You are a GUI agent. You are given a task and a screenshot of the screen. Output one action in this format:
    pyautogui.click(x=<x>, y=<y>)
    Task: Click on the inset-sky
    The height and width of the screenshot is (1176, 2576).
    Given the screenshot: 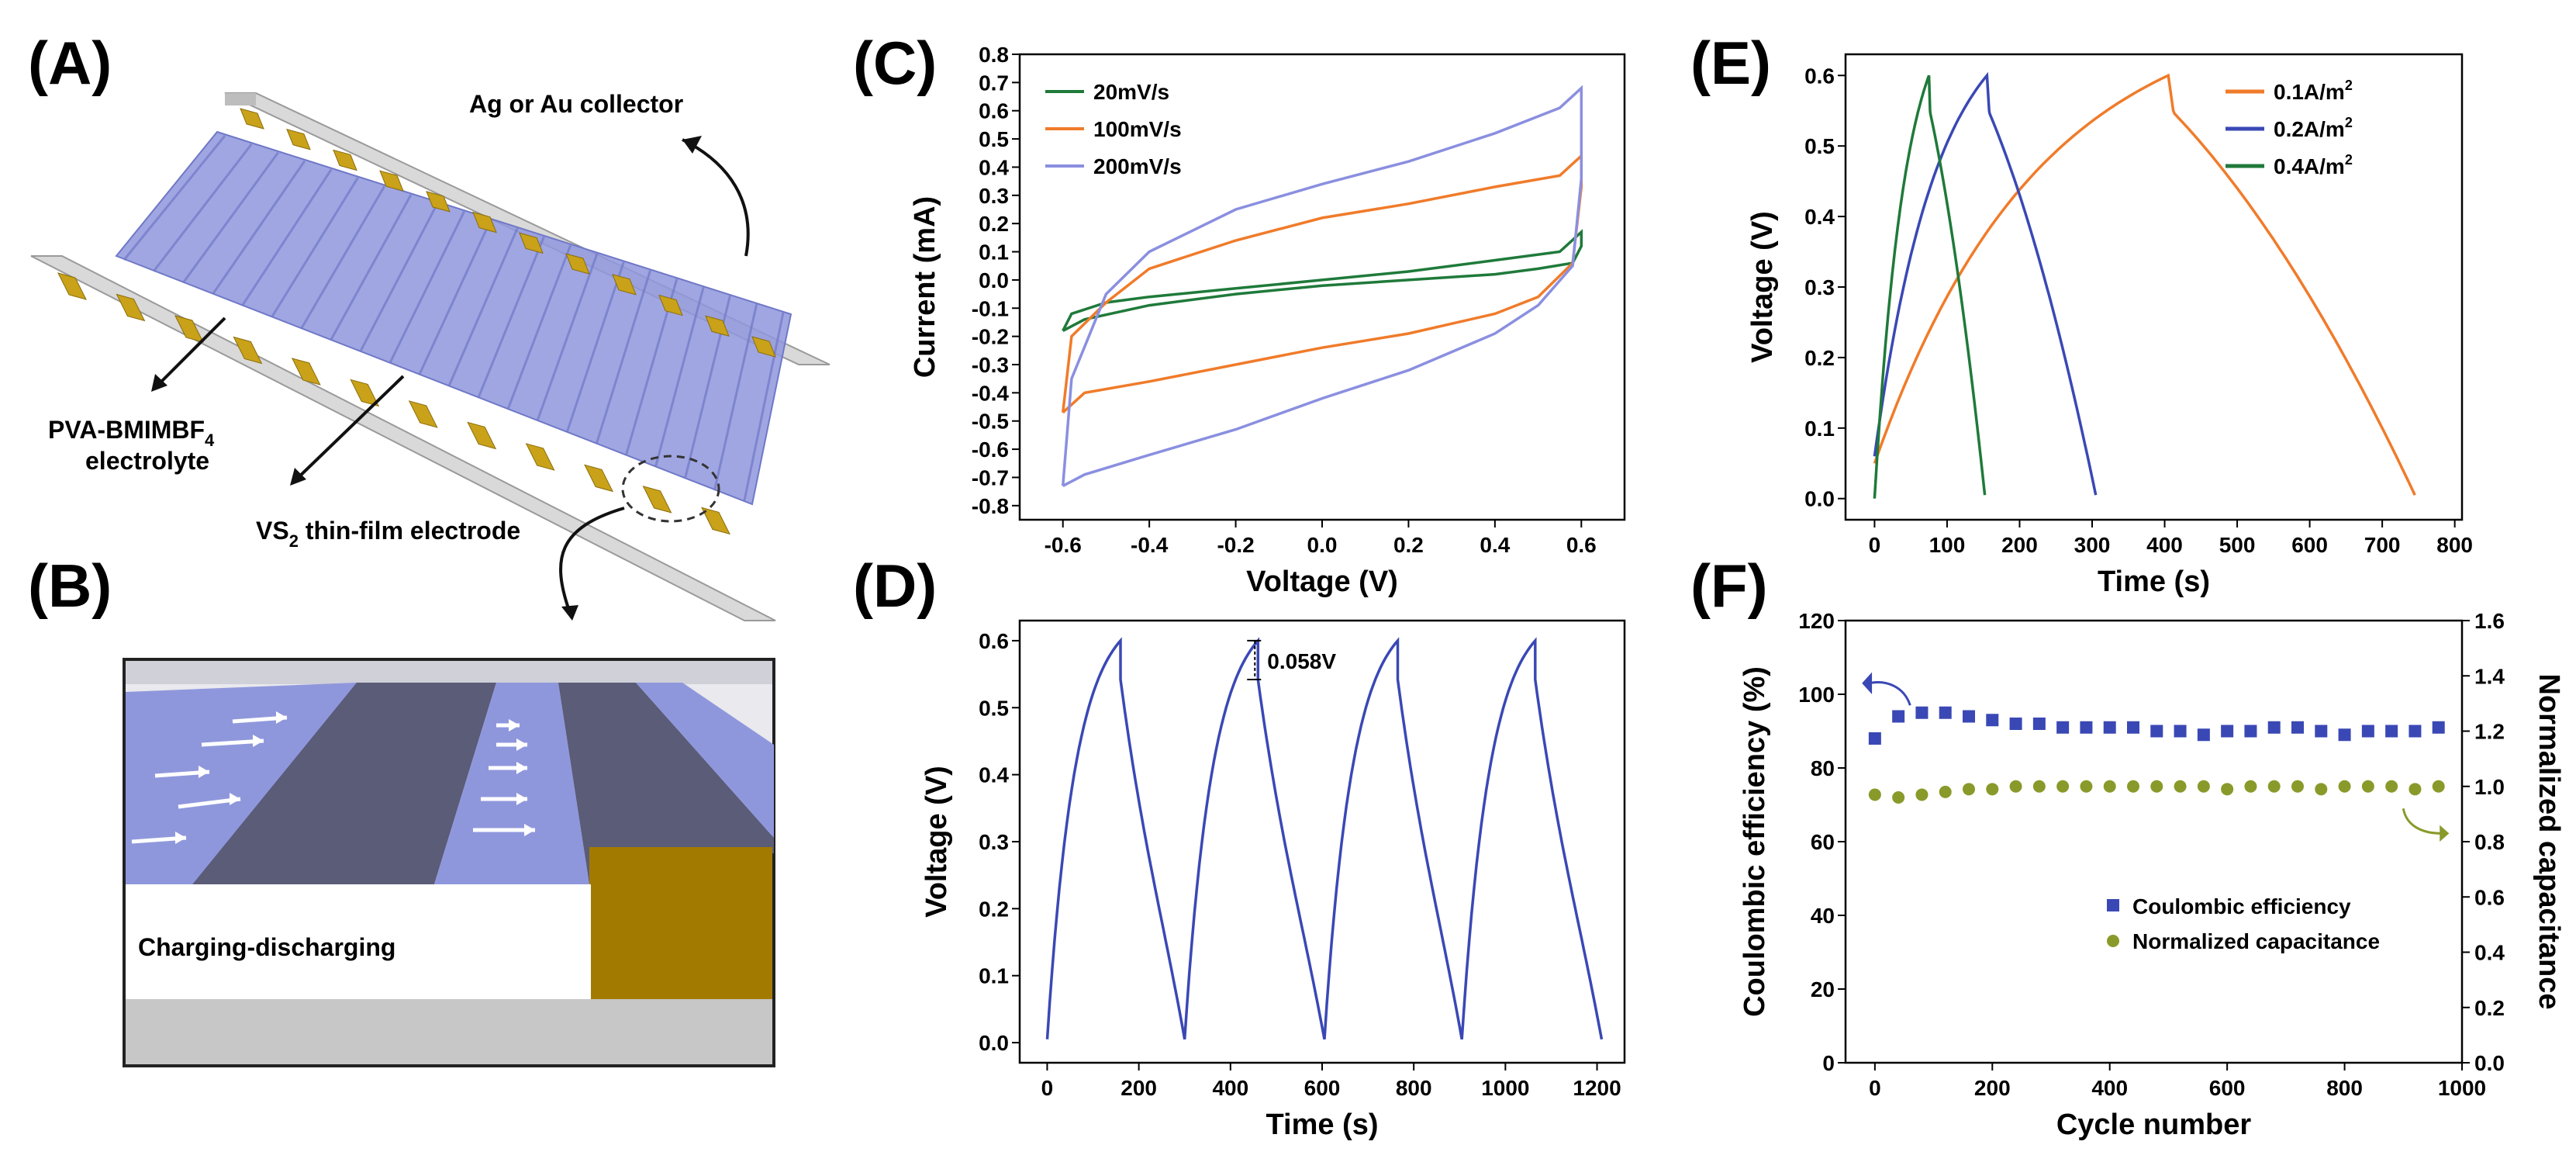 What is the action you would take?
    pyautogui.click(x=449, y=672)
    